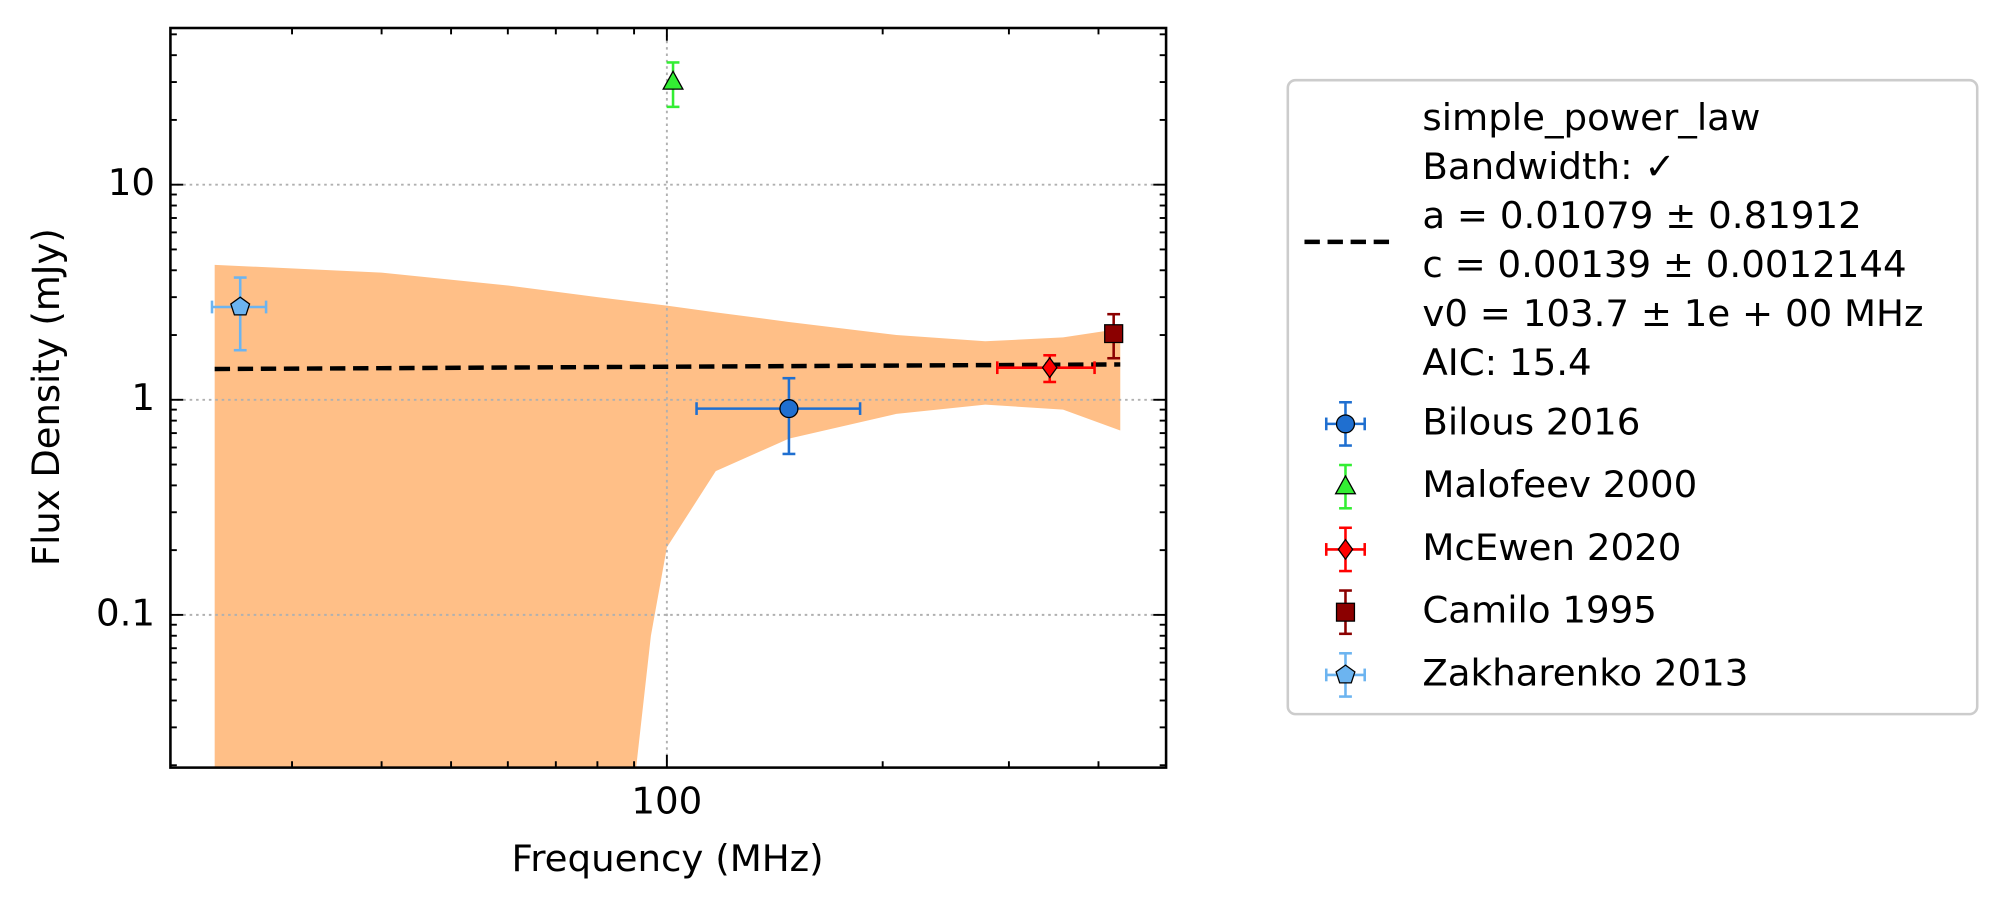 The height and width of the screenshot is (914, 1999). Describe the element at coordinates (125, 612) in the screenshot. I see `y-tick-label: 0.1` at that location.